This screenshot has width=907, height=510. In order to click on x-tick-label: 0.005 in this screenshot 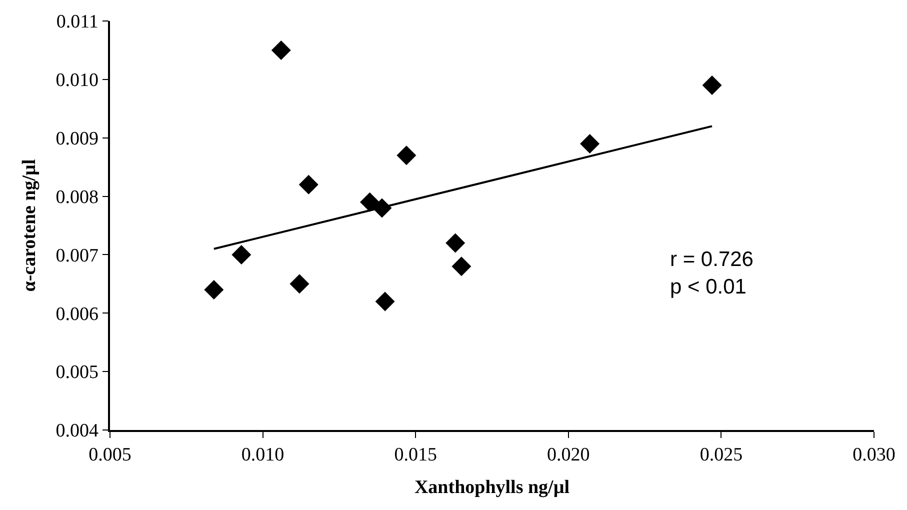, I will do `click(110, 455)`.